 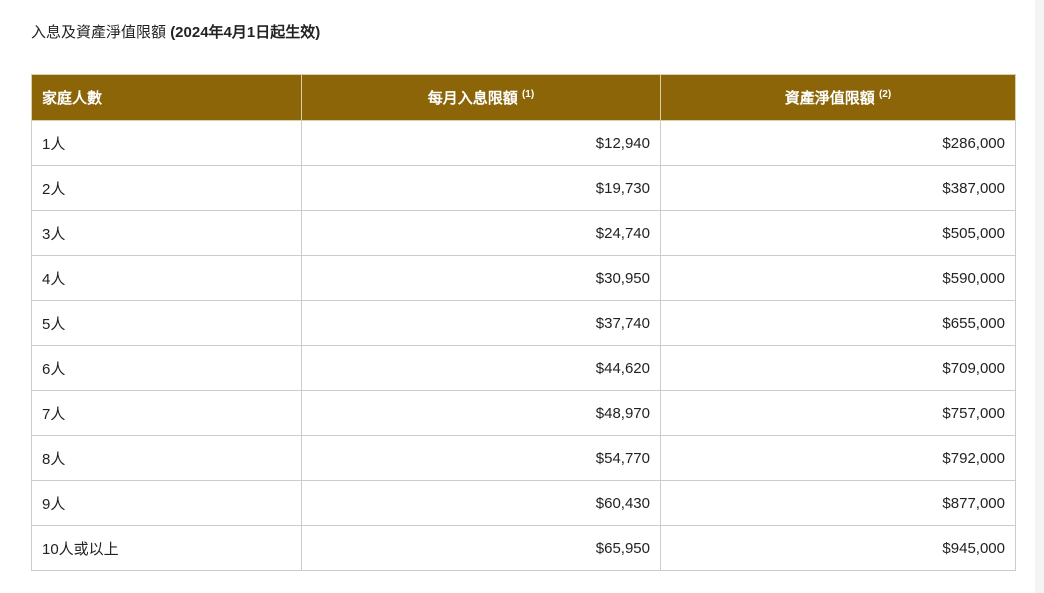 I want to click on table-row: 10人或以上 $65,950 $945,000, so click(x=523, y=548).